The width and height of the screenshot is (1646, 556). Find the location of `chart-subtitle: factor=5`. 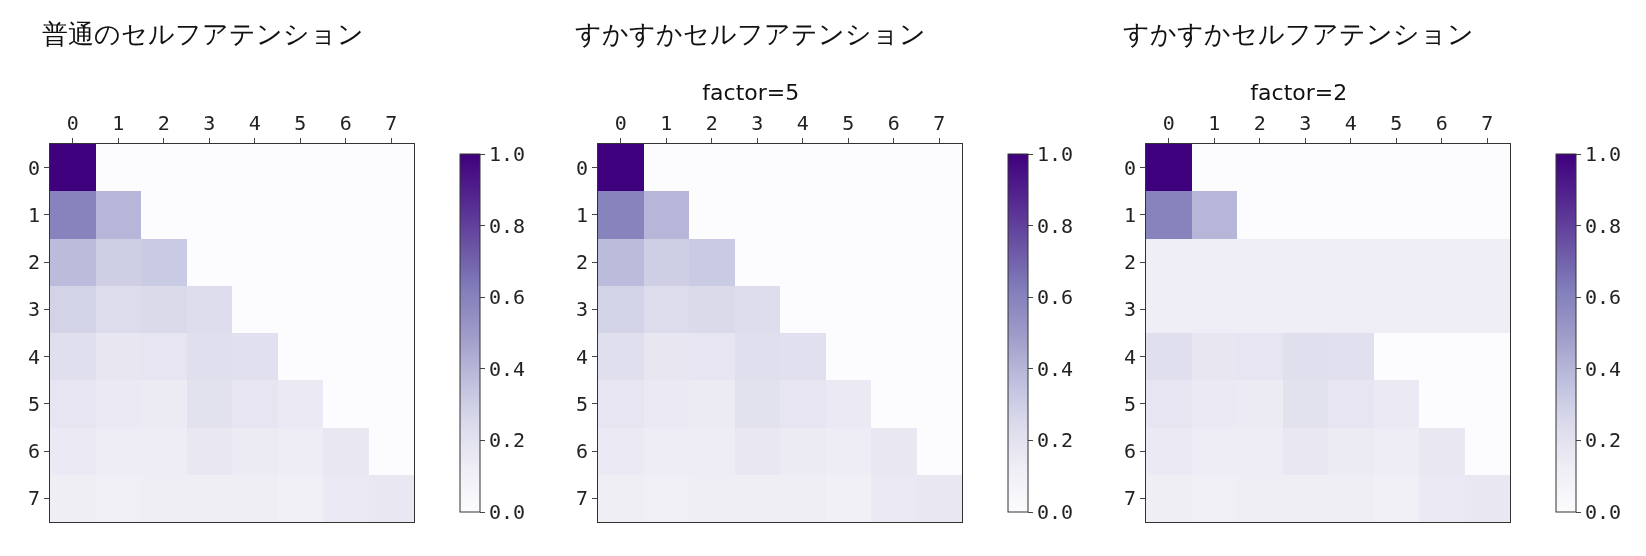

chart-subtitle: factor=5 is located at coordinates (751, 92).